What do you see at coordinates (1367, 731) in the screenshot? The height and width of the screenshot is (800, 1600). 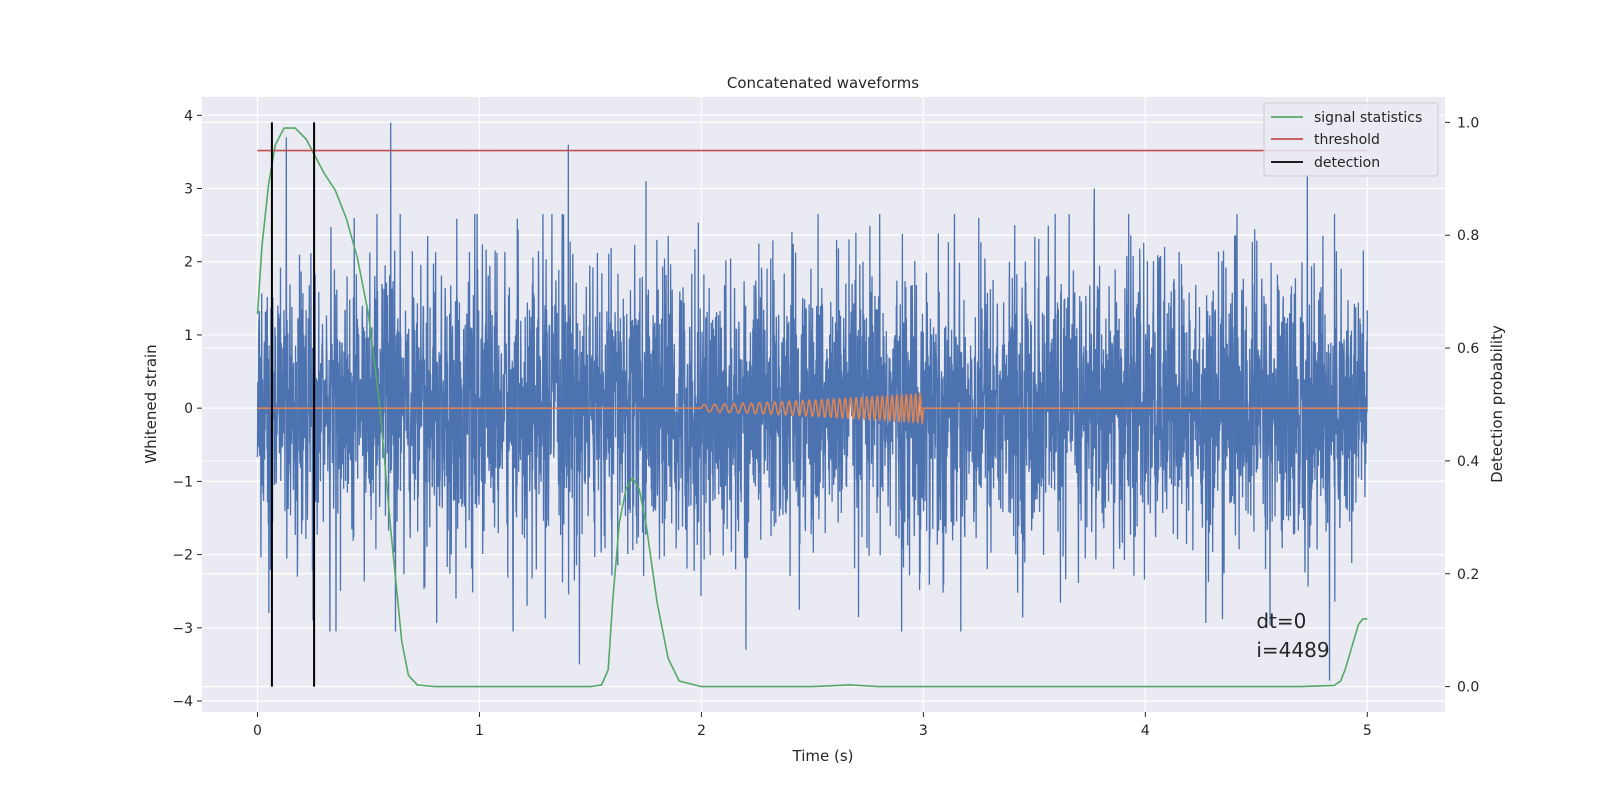 I see `x-tick-label: 5` at bounding box center [1367, 731].